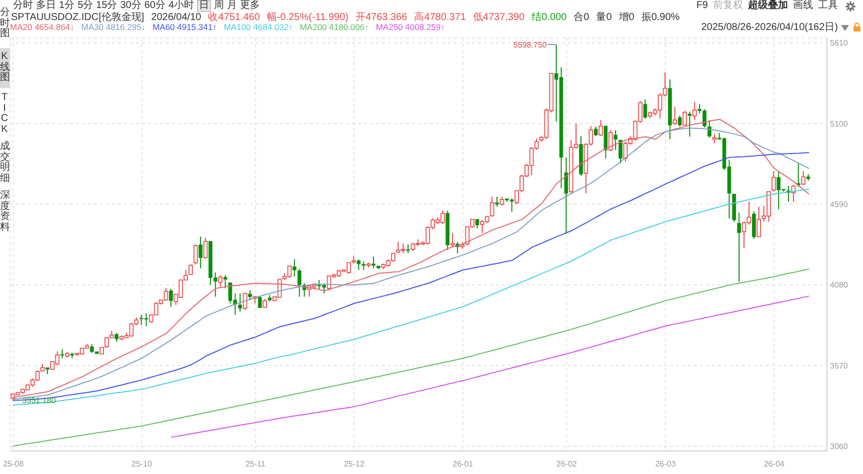 This screenshot has width=863, height=474. I want to click on annotation: 5598.750, so click(530, 45).